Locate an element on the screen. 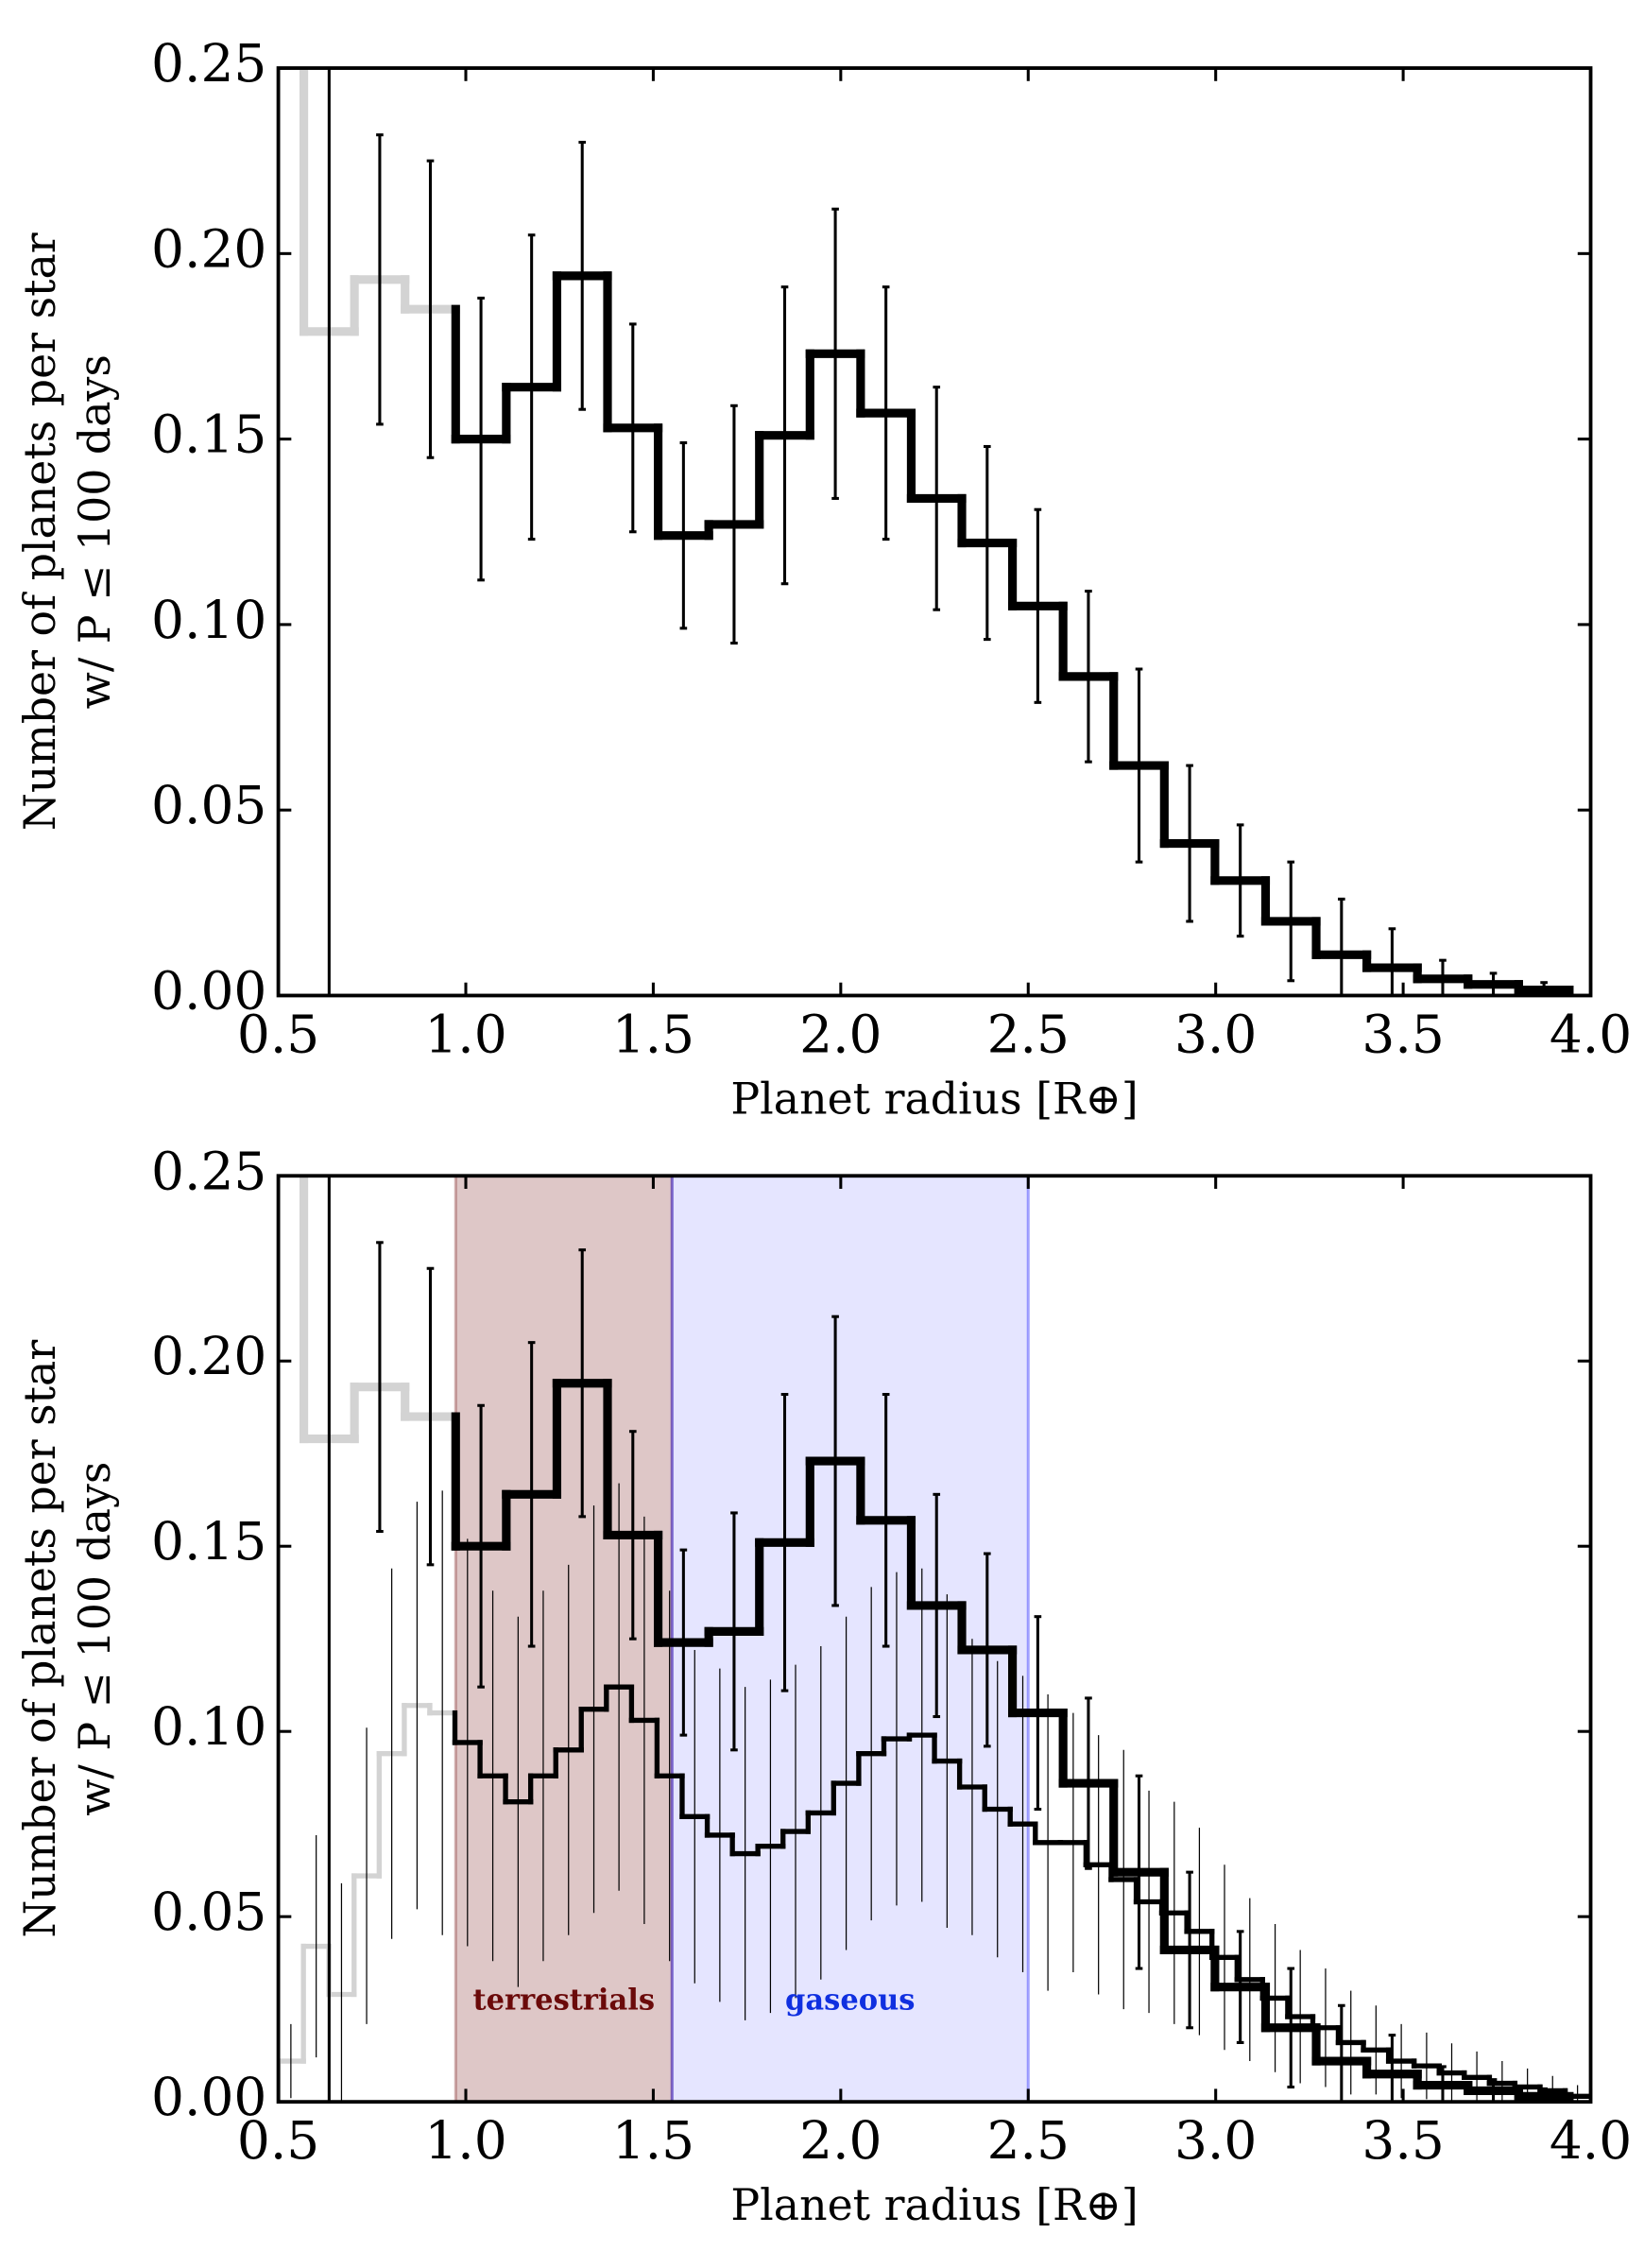  region-label: terrestrials is located at coordinates (563, 2000).